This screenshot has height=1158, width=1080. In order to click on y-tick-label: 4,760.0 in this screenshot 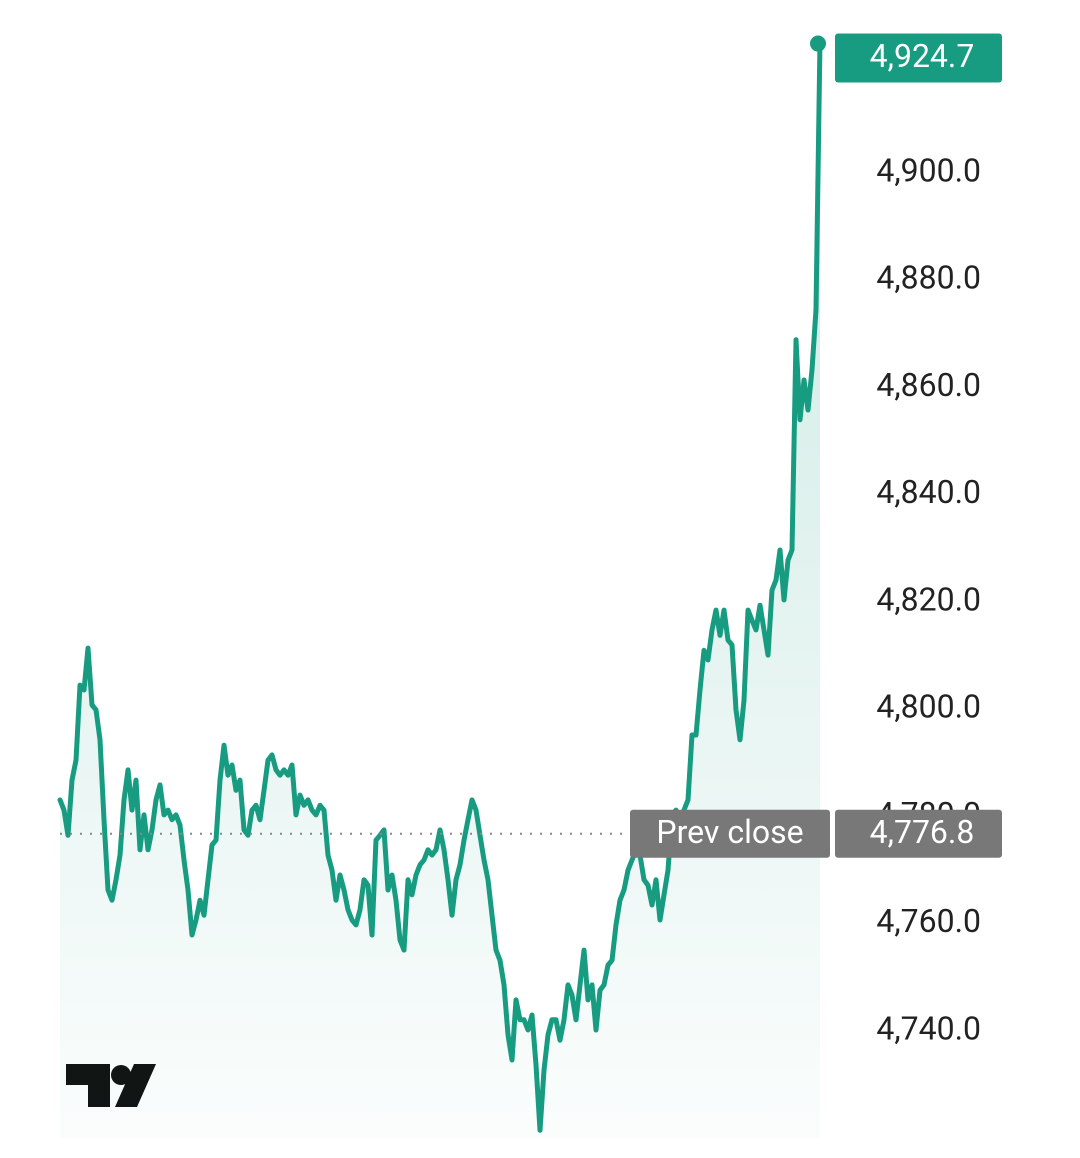, I will do `click(928, 921)`.